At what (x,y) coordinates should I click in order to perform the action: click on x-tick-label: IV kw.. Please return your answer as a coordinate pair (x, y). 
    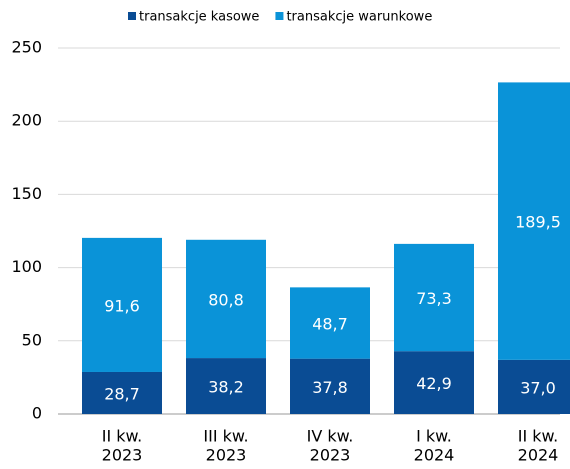
    Looking at the image, I should click on (330, 436).